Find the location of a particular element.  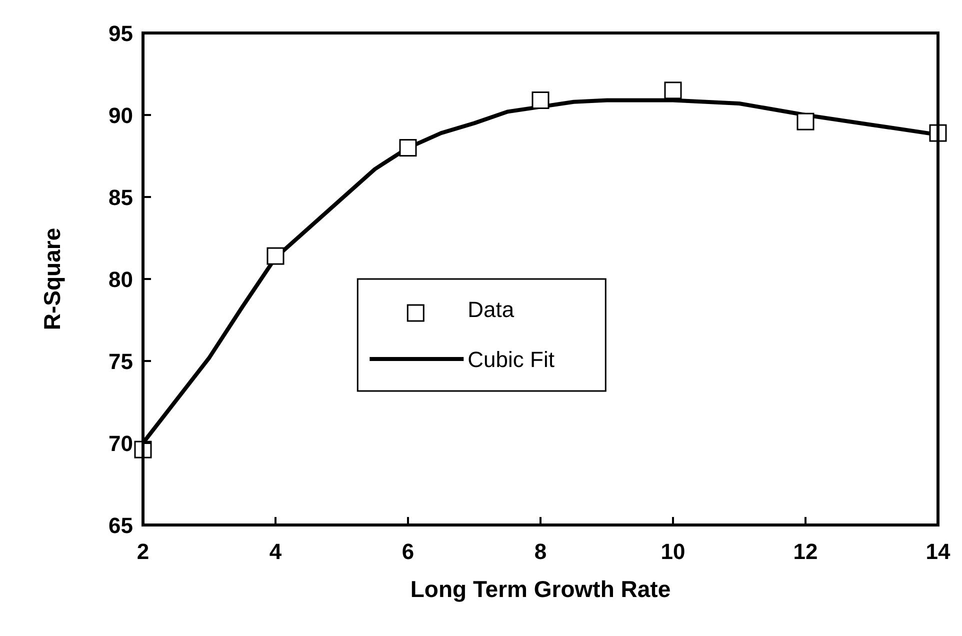

y-tick-label: 85 is located at coordinates (120, 197).